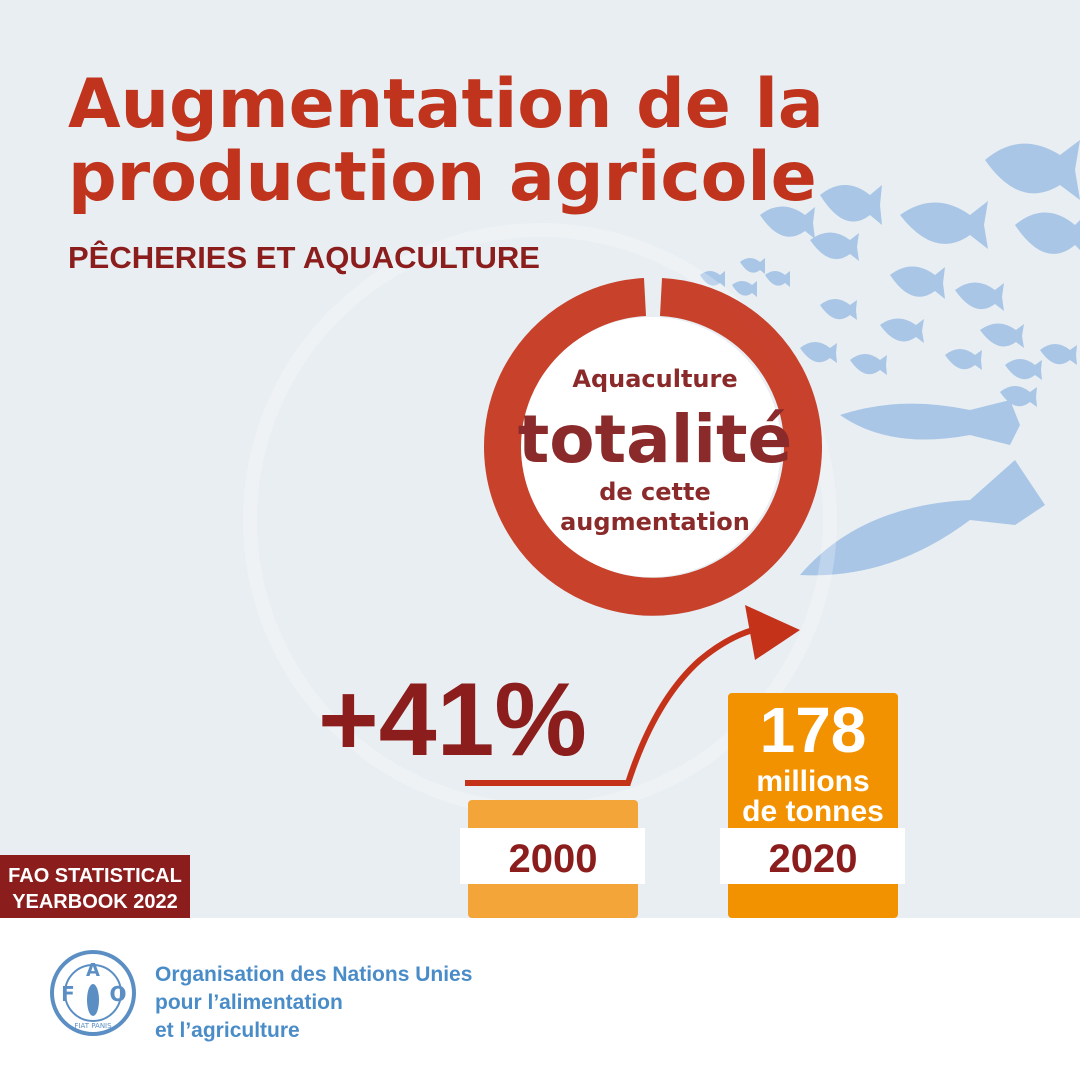  What do you see at coordinates (813, 859) in the screenshot?
I see `year-label: 2020` at bounding box center [813, 859].